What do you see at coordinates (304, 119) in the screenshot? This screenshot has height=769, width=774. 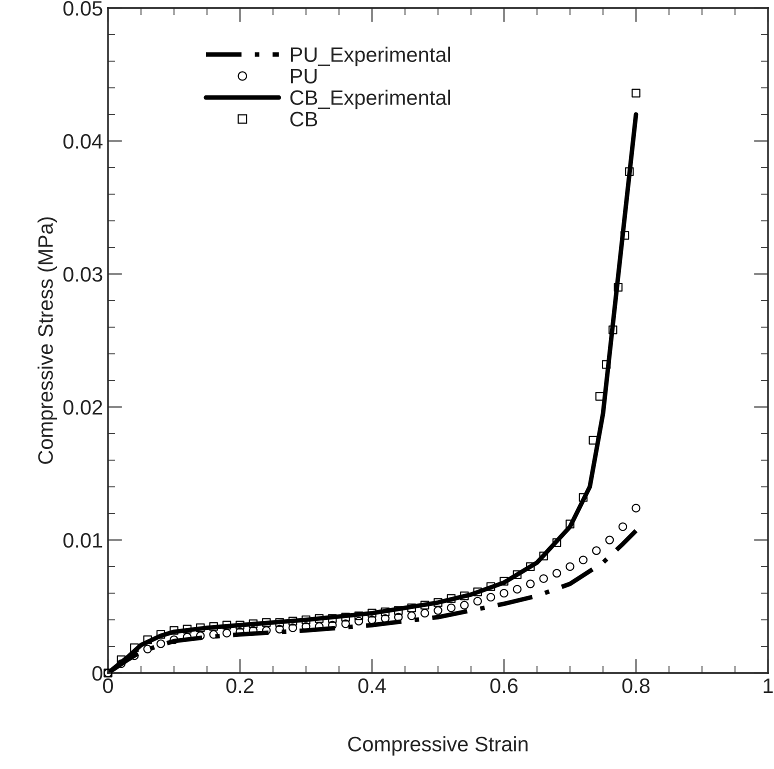 I see `legend-label: CB` at bounding box center [304, 119].